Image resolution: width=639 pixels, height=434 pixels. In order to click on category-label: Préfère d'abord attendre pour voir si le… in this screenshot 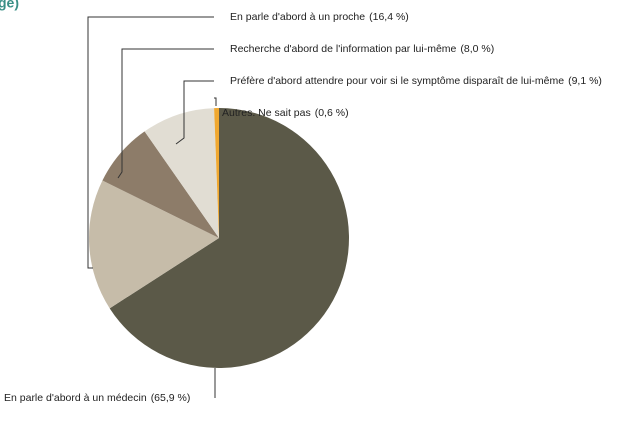, I will do `click(397, 81)`.